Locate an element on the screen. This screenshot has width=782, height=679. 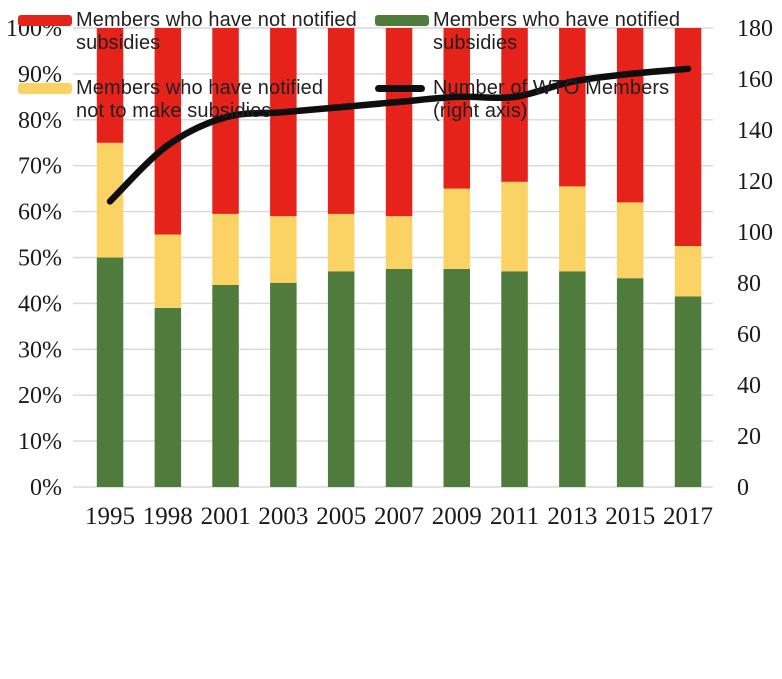
black-line-swatch-icon is located at coordinates (400, 88).